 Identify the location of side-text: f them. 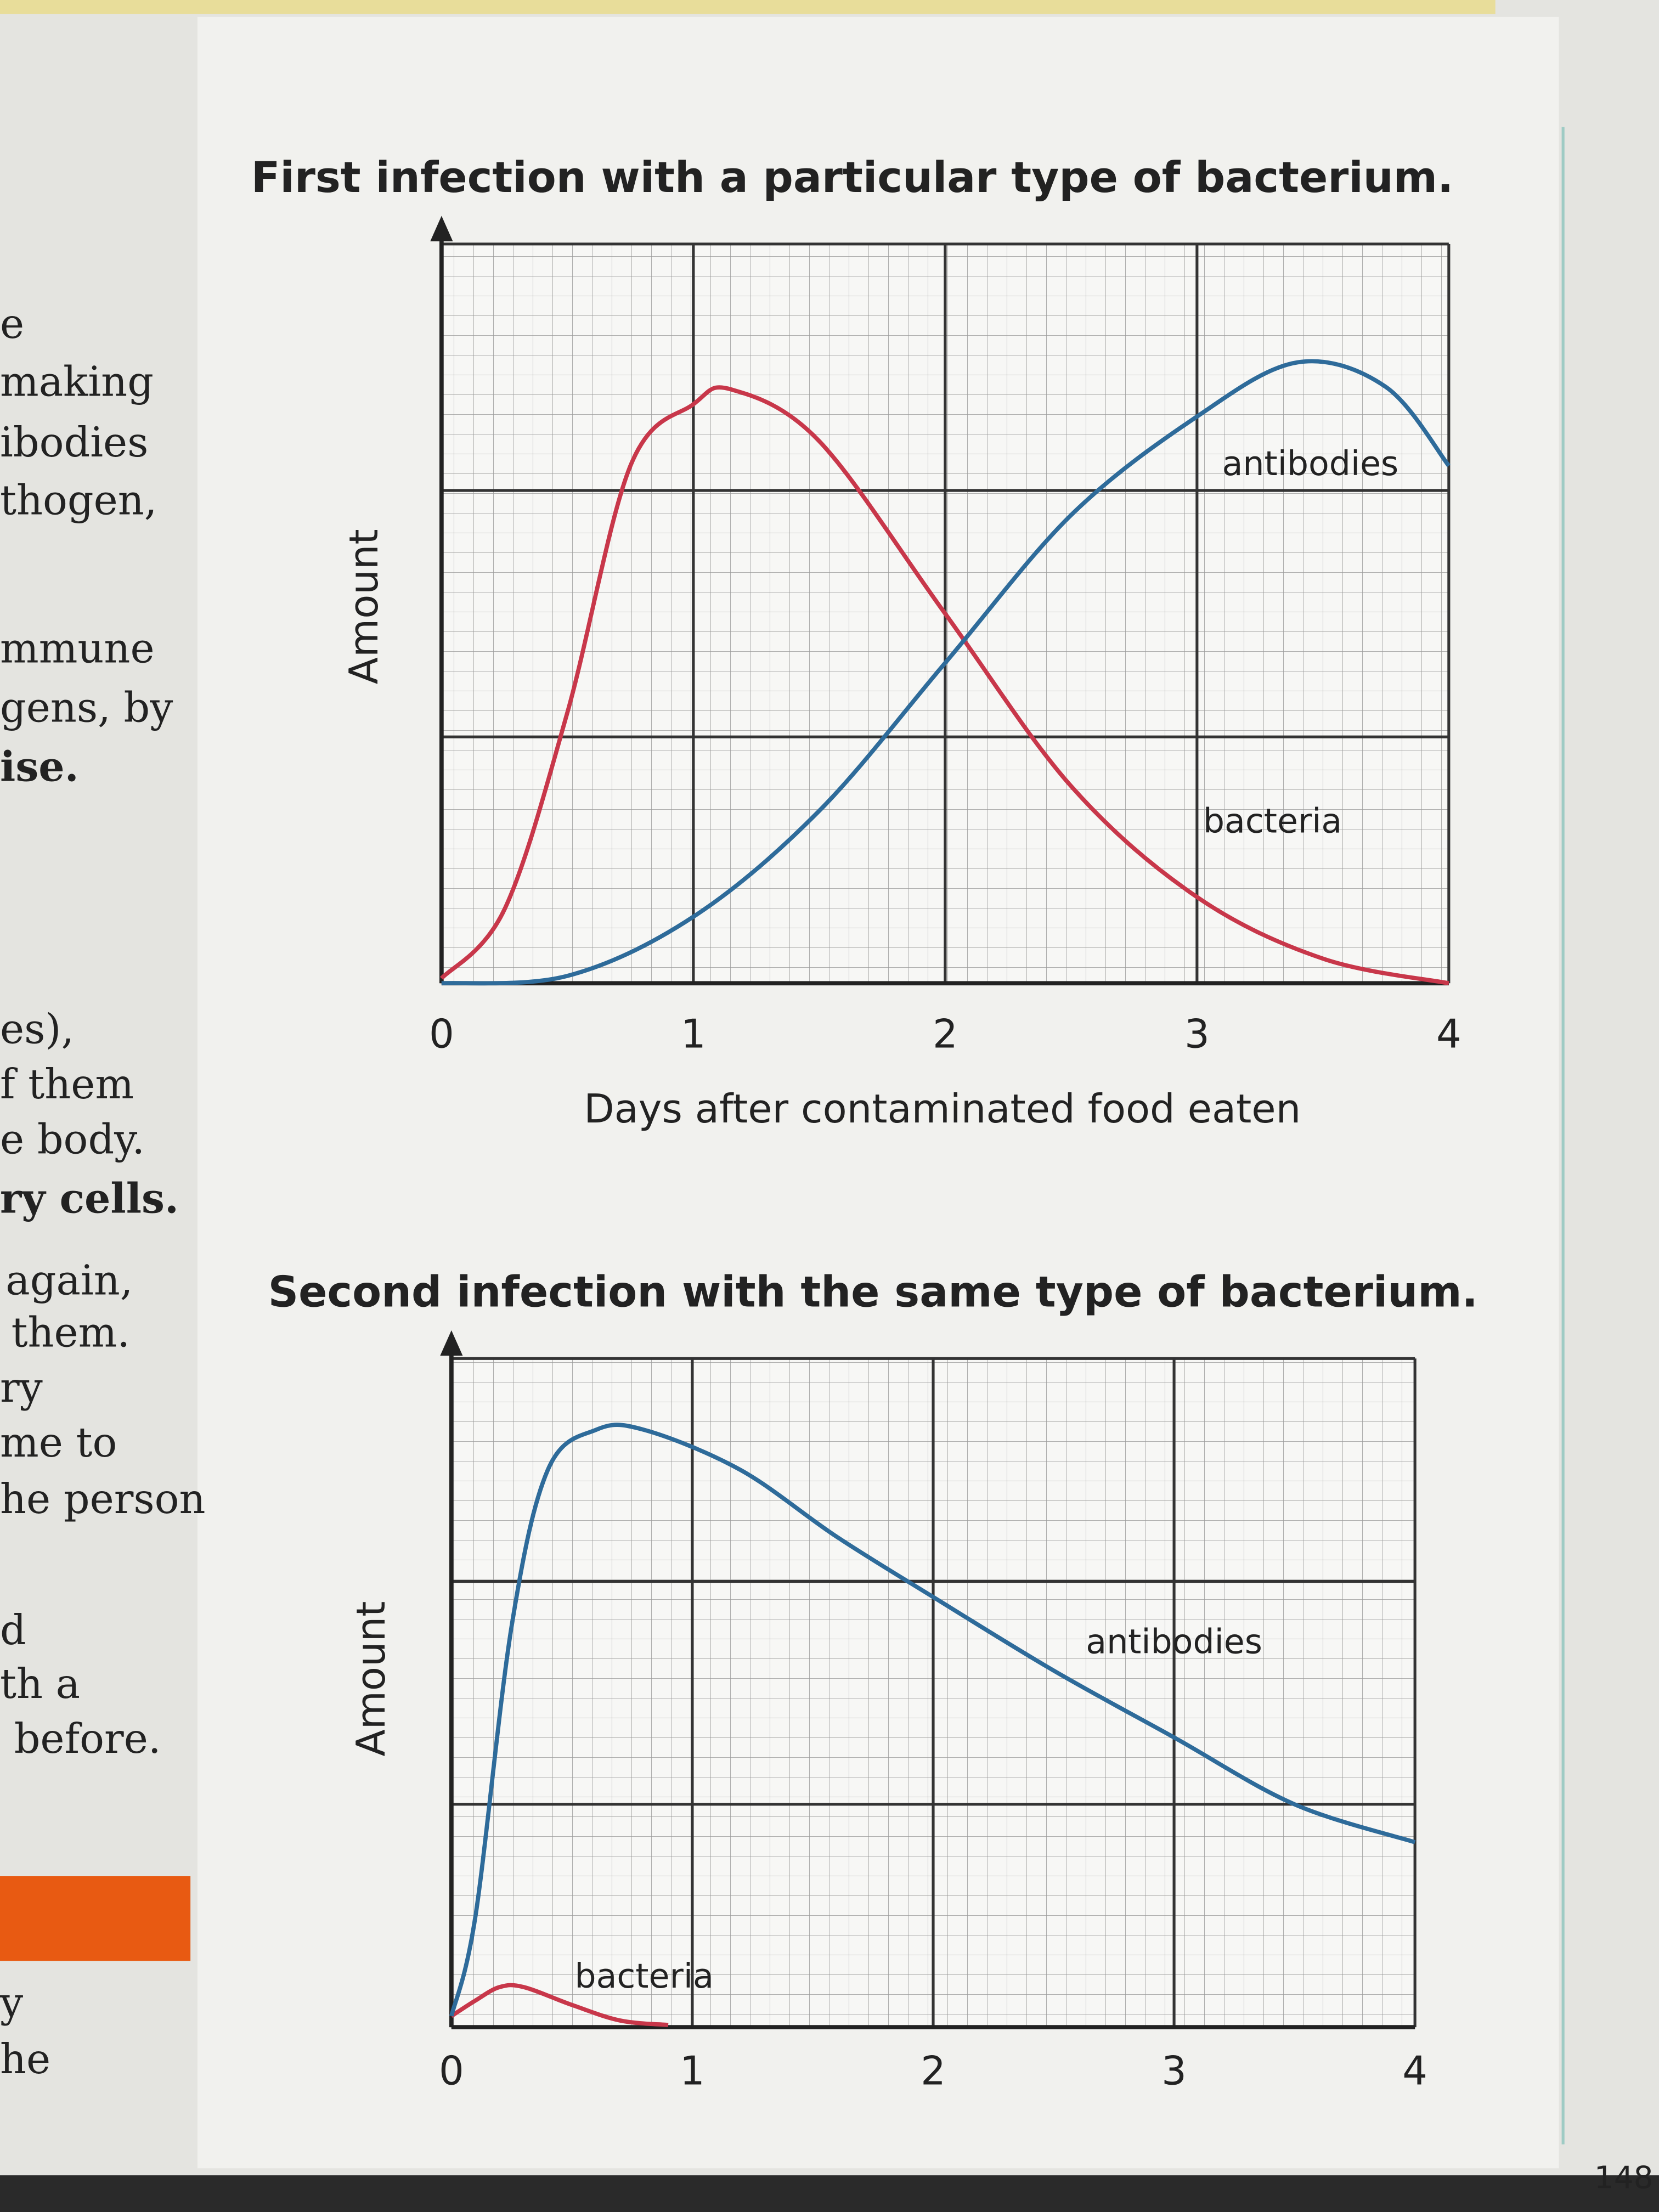
(67, 1084).